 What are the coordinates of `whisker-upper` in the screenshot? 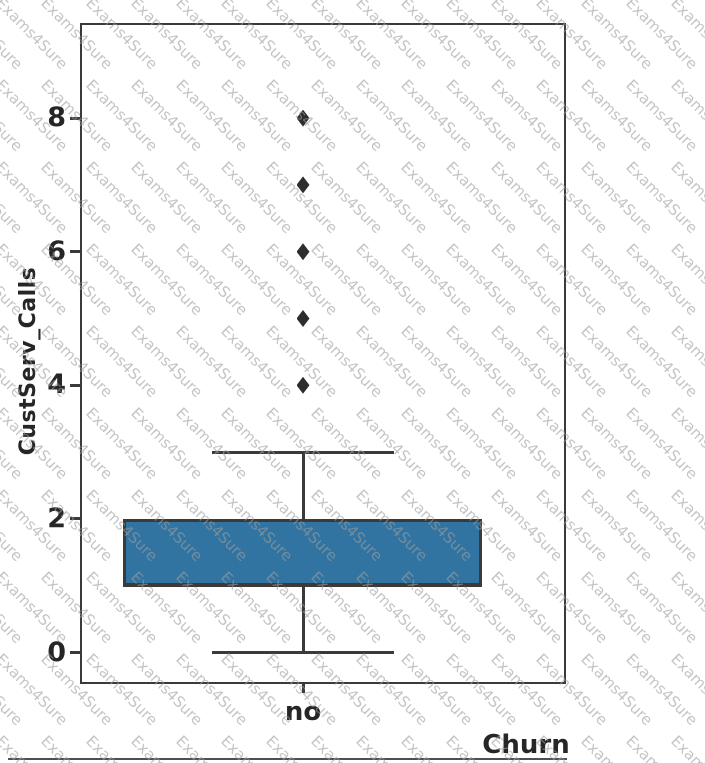 It's located at (303, 485).